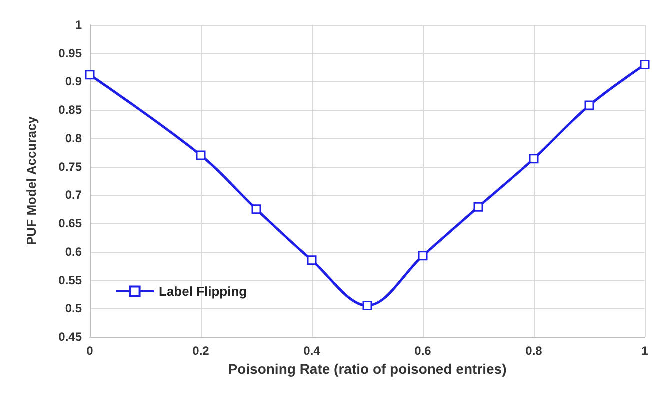 The width and height of the screenshot is (666, 402). Describe the element at coordinates (645, 351) in the screenshot. I see `x-tick-label: 1` at that location.